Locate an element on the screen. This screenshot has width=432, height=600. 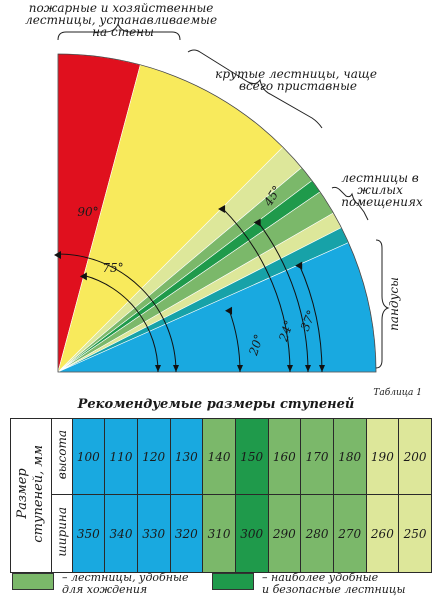
row-group-header: Размер ступеней, мм is located at coordinates (31, 495).